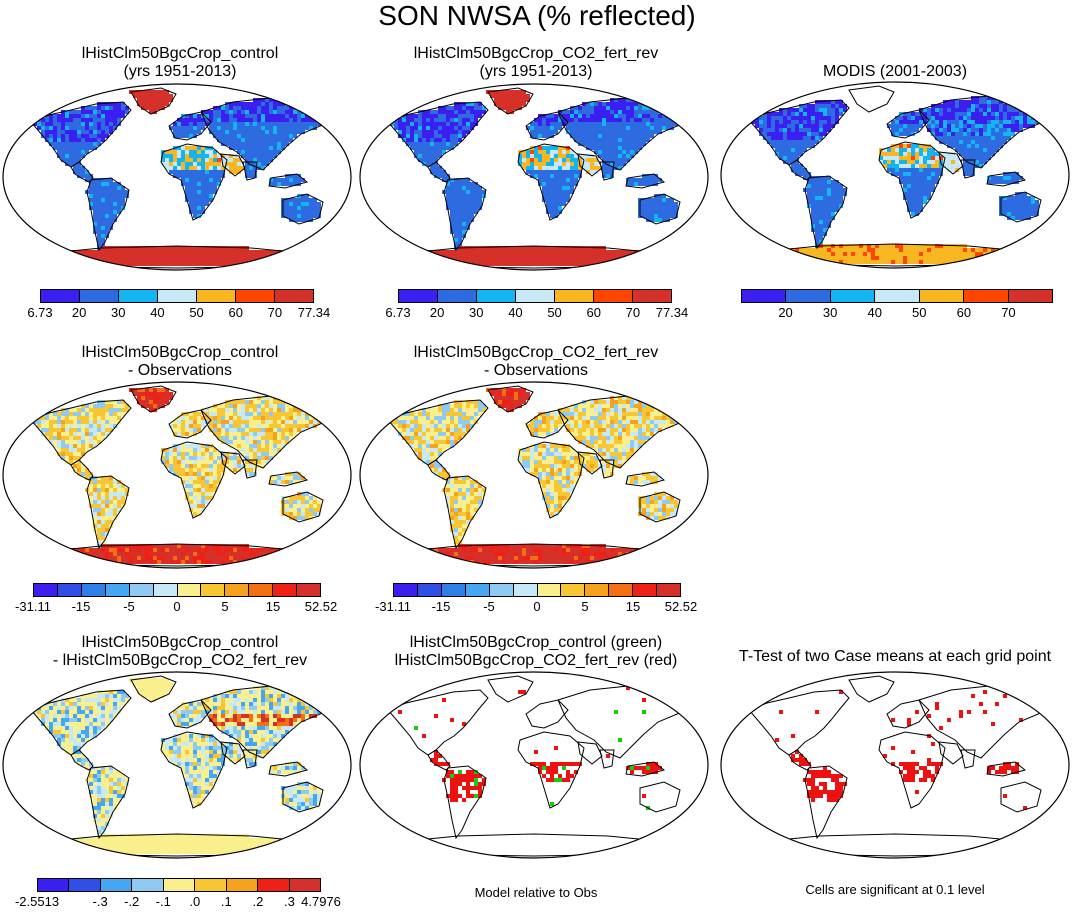 Image resolution: width=1074 pixels, height=912 pixels. What do you see at coordinates (289, 902) in the screenshot?
I see `colorbar-tick-label: .3` at bounding box center [289, 902].